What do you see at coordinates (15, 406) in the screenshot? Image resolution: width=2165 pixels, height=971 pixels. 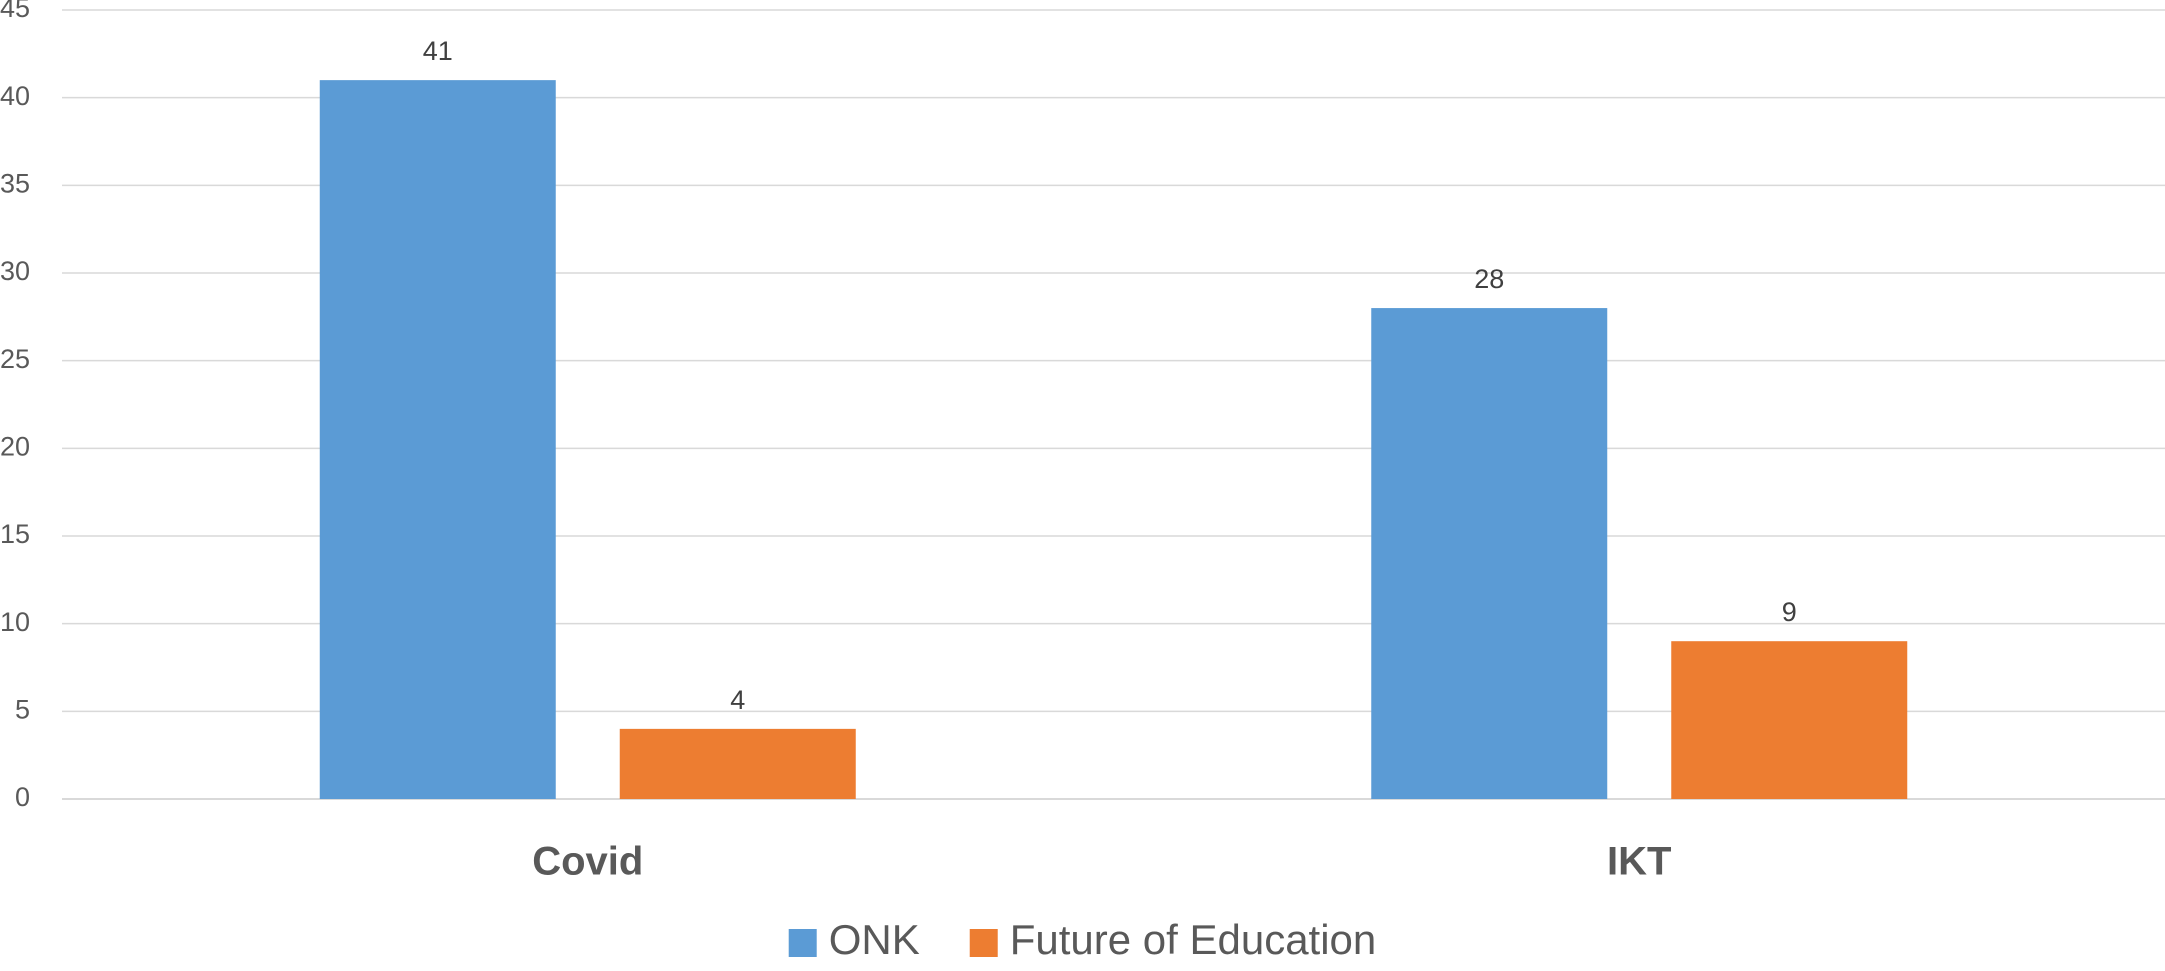 I see `y-axis-tick-labels: 0 5 10 15 20 25 30 35 40 45` at bounding box center [15, 406].